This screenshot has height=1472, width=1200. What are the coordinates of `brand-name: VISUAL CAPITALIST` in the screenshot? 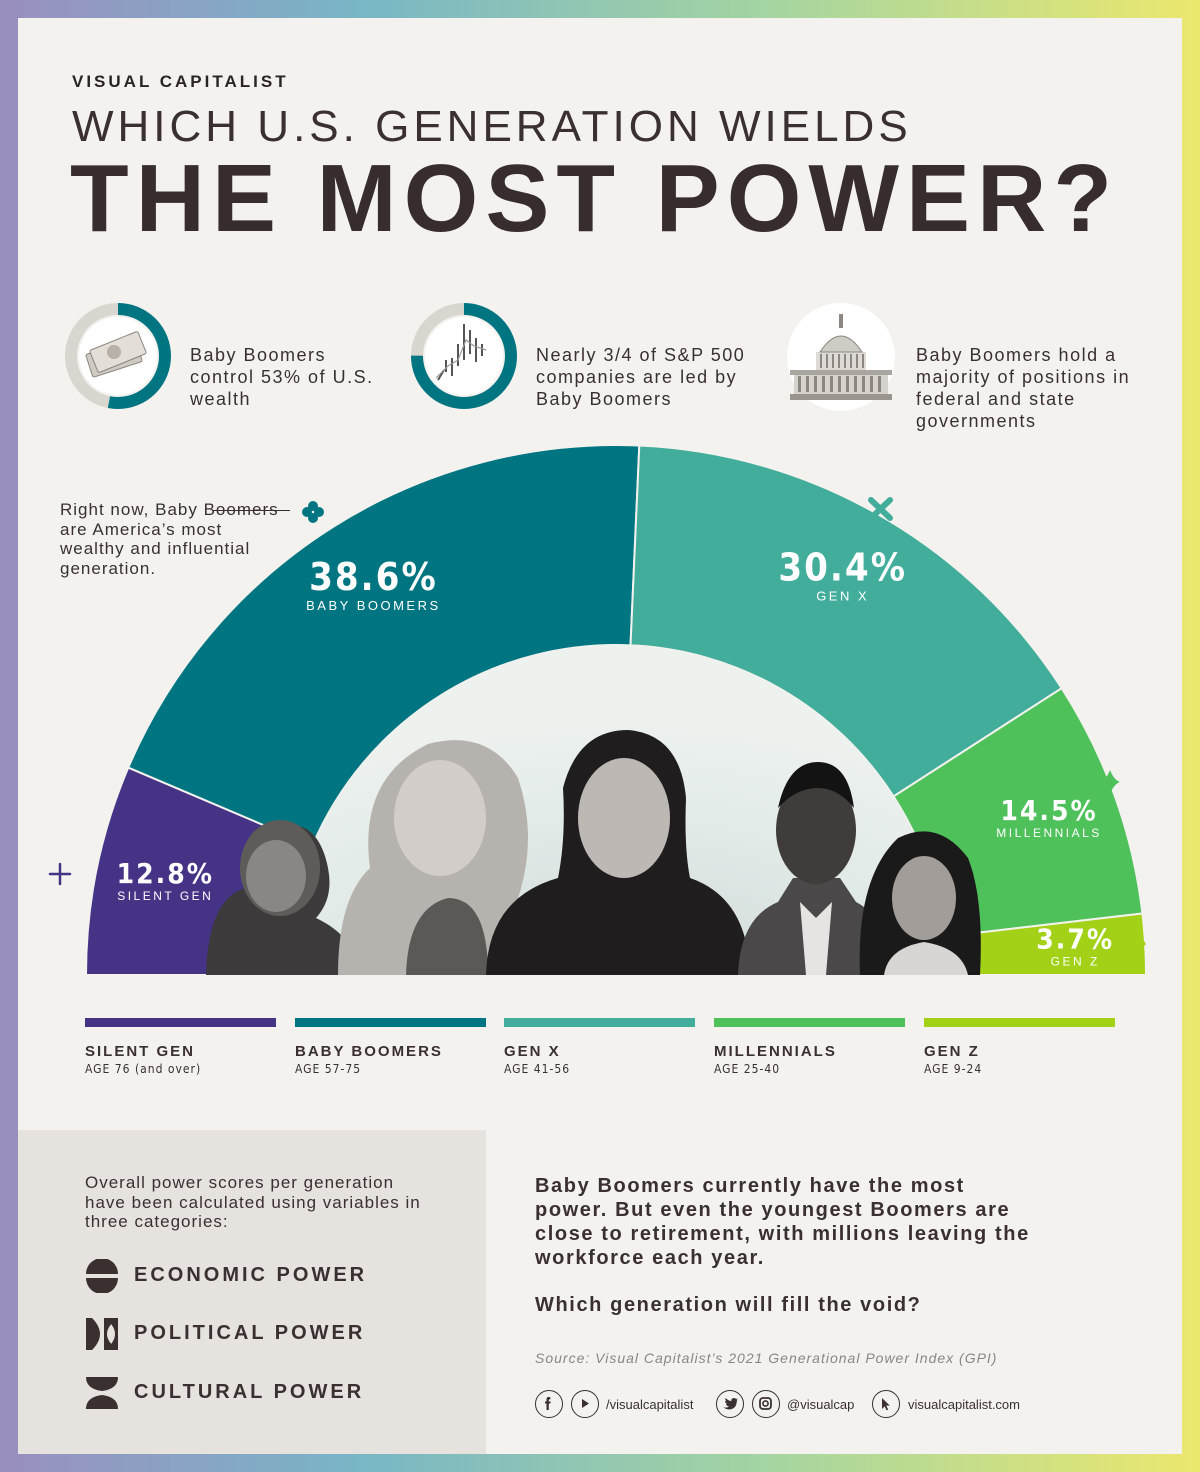 It's located at (180, 81).